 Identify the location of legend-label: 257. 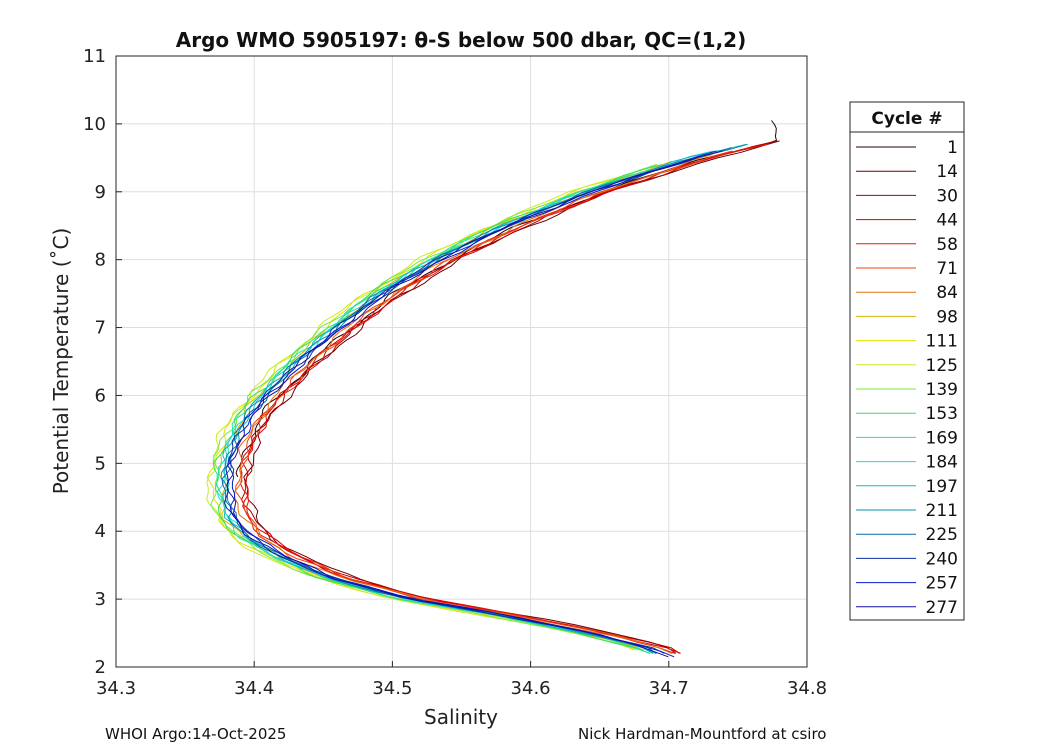
(942, 584).